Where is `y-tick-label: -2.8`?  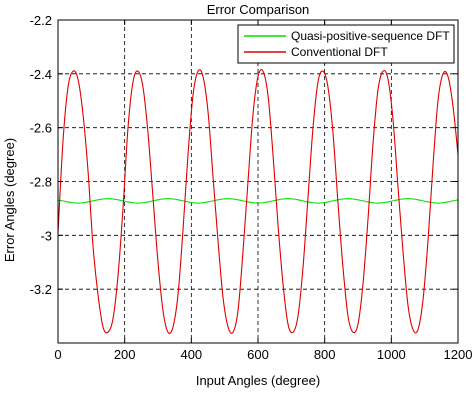 y-tick-label: -2.8 is located at coordinates (41, 182).